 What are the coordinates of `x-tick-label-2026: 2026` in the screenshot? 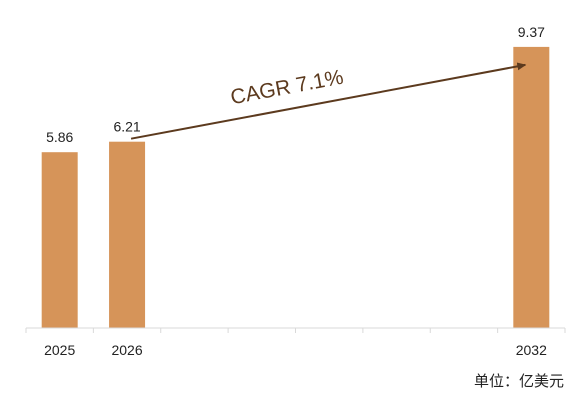 It's located at (126, 350).